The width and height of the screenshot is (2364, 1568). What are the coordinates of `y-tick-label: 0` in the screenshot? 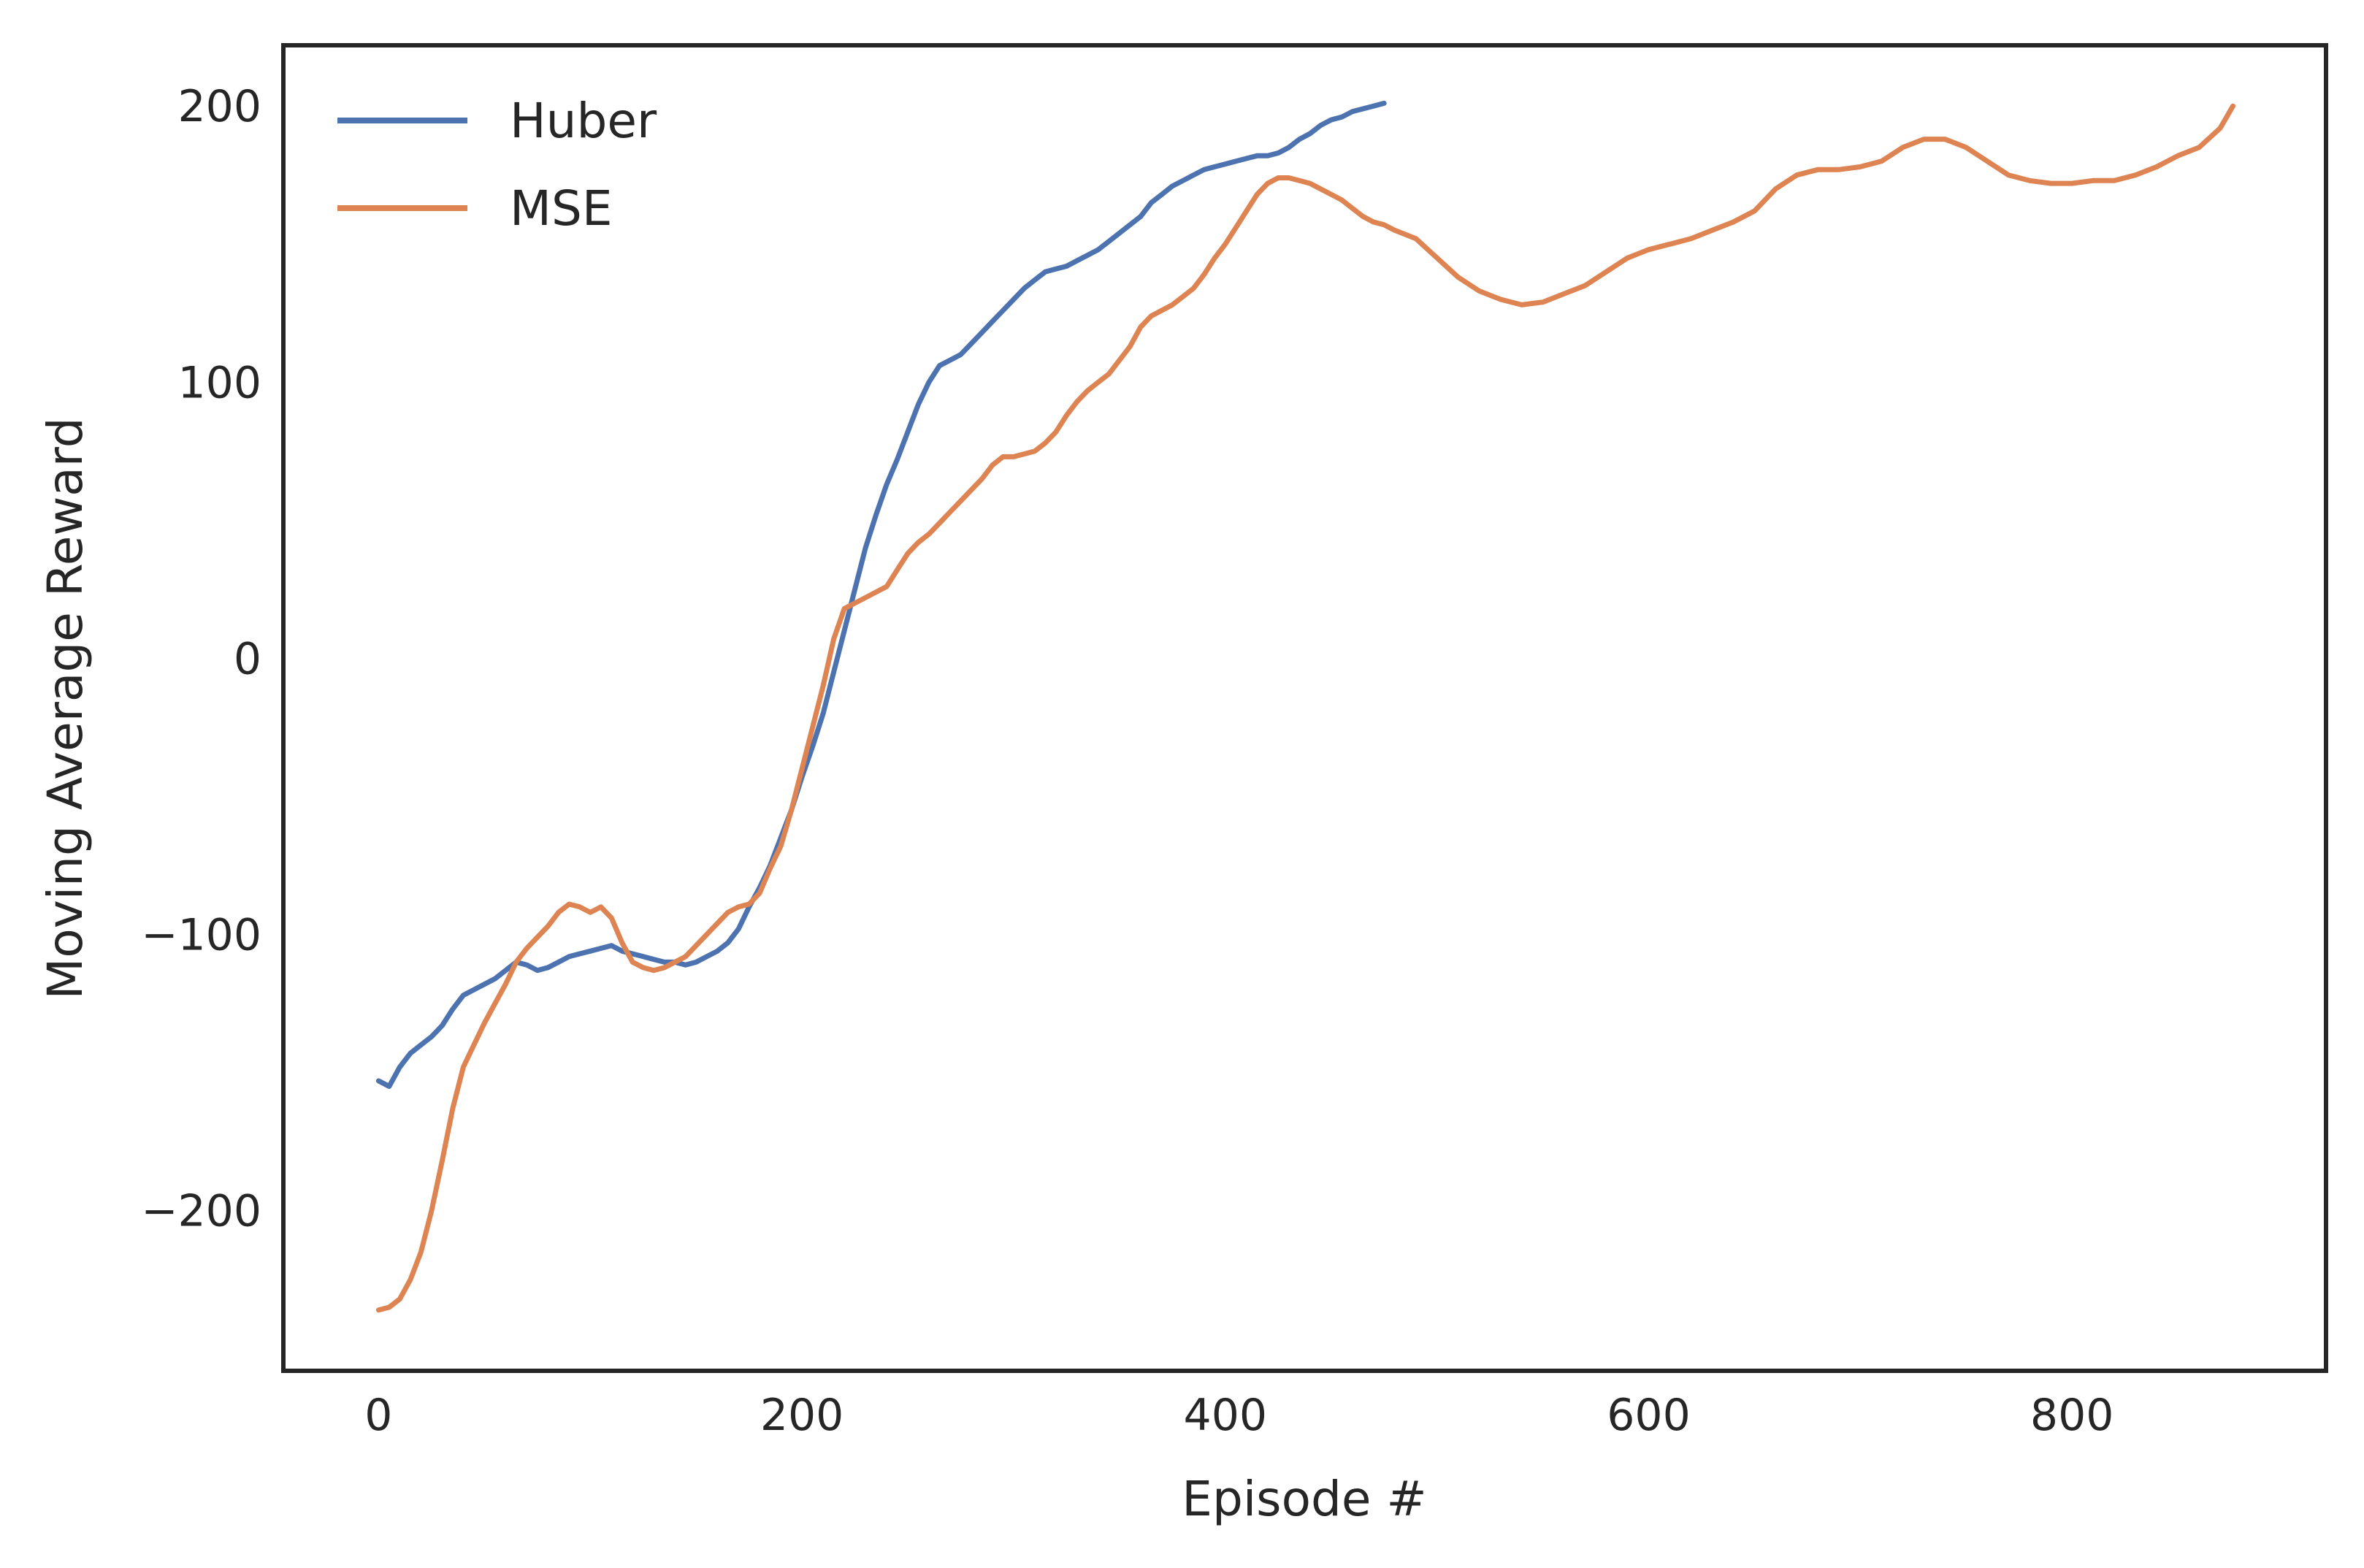 It's located at (247, 658).